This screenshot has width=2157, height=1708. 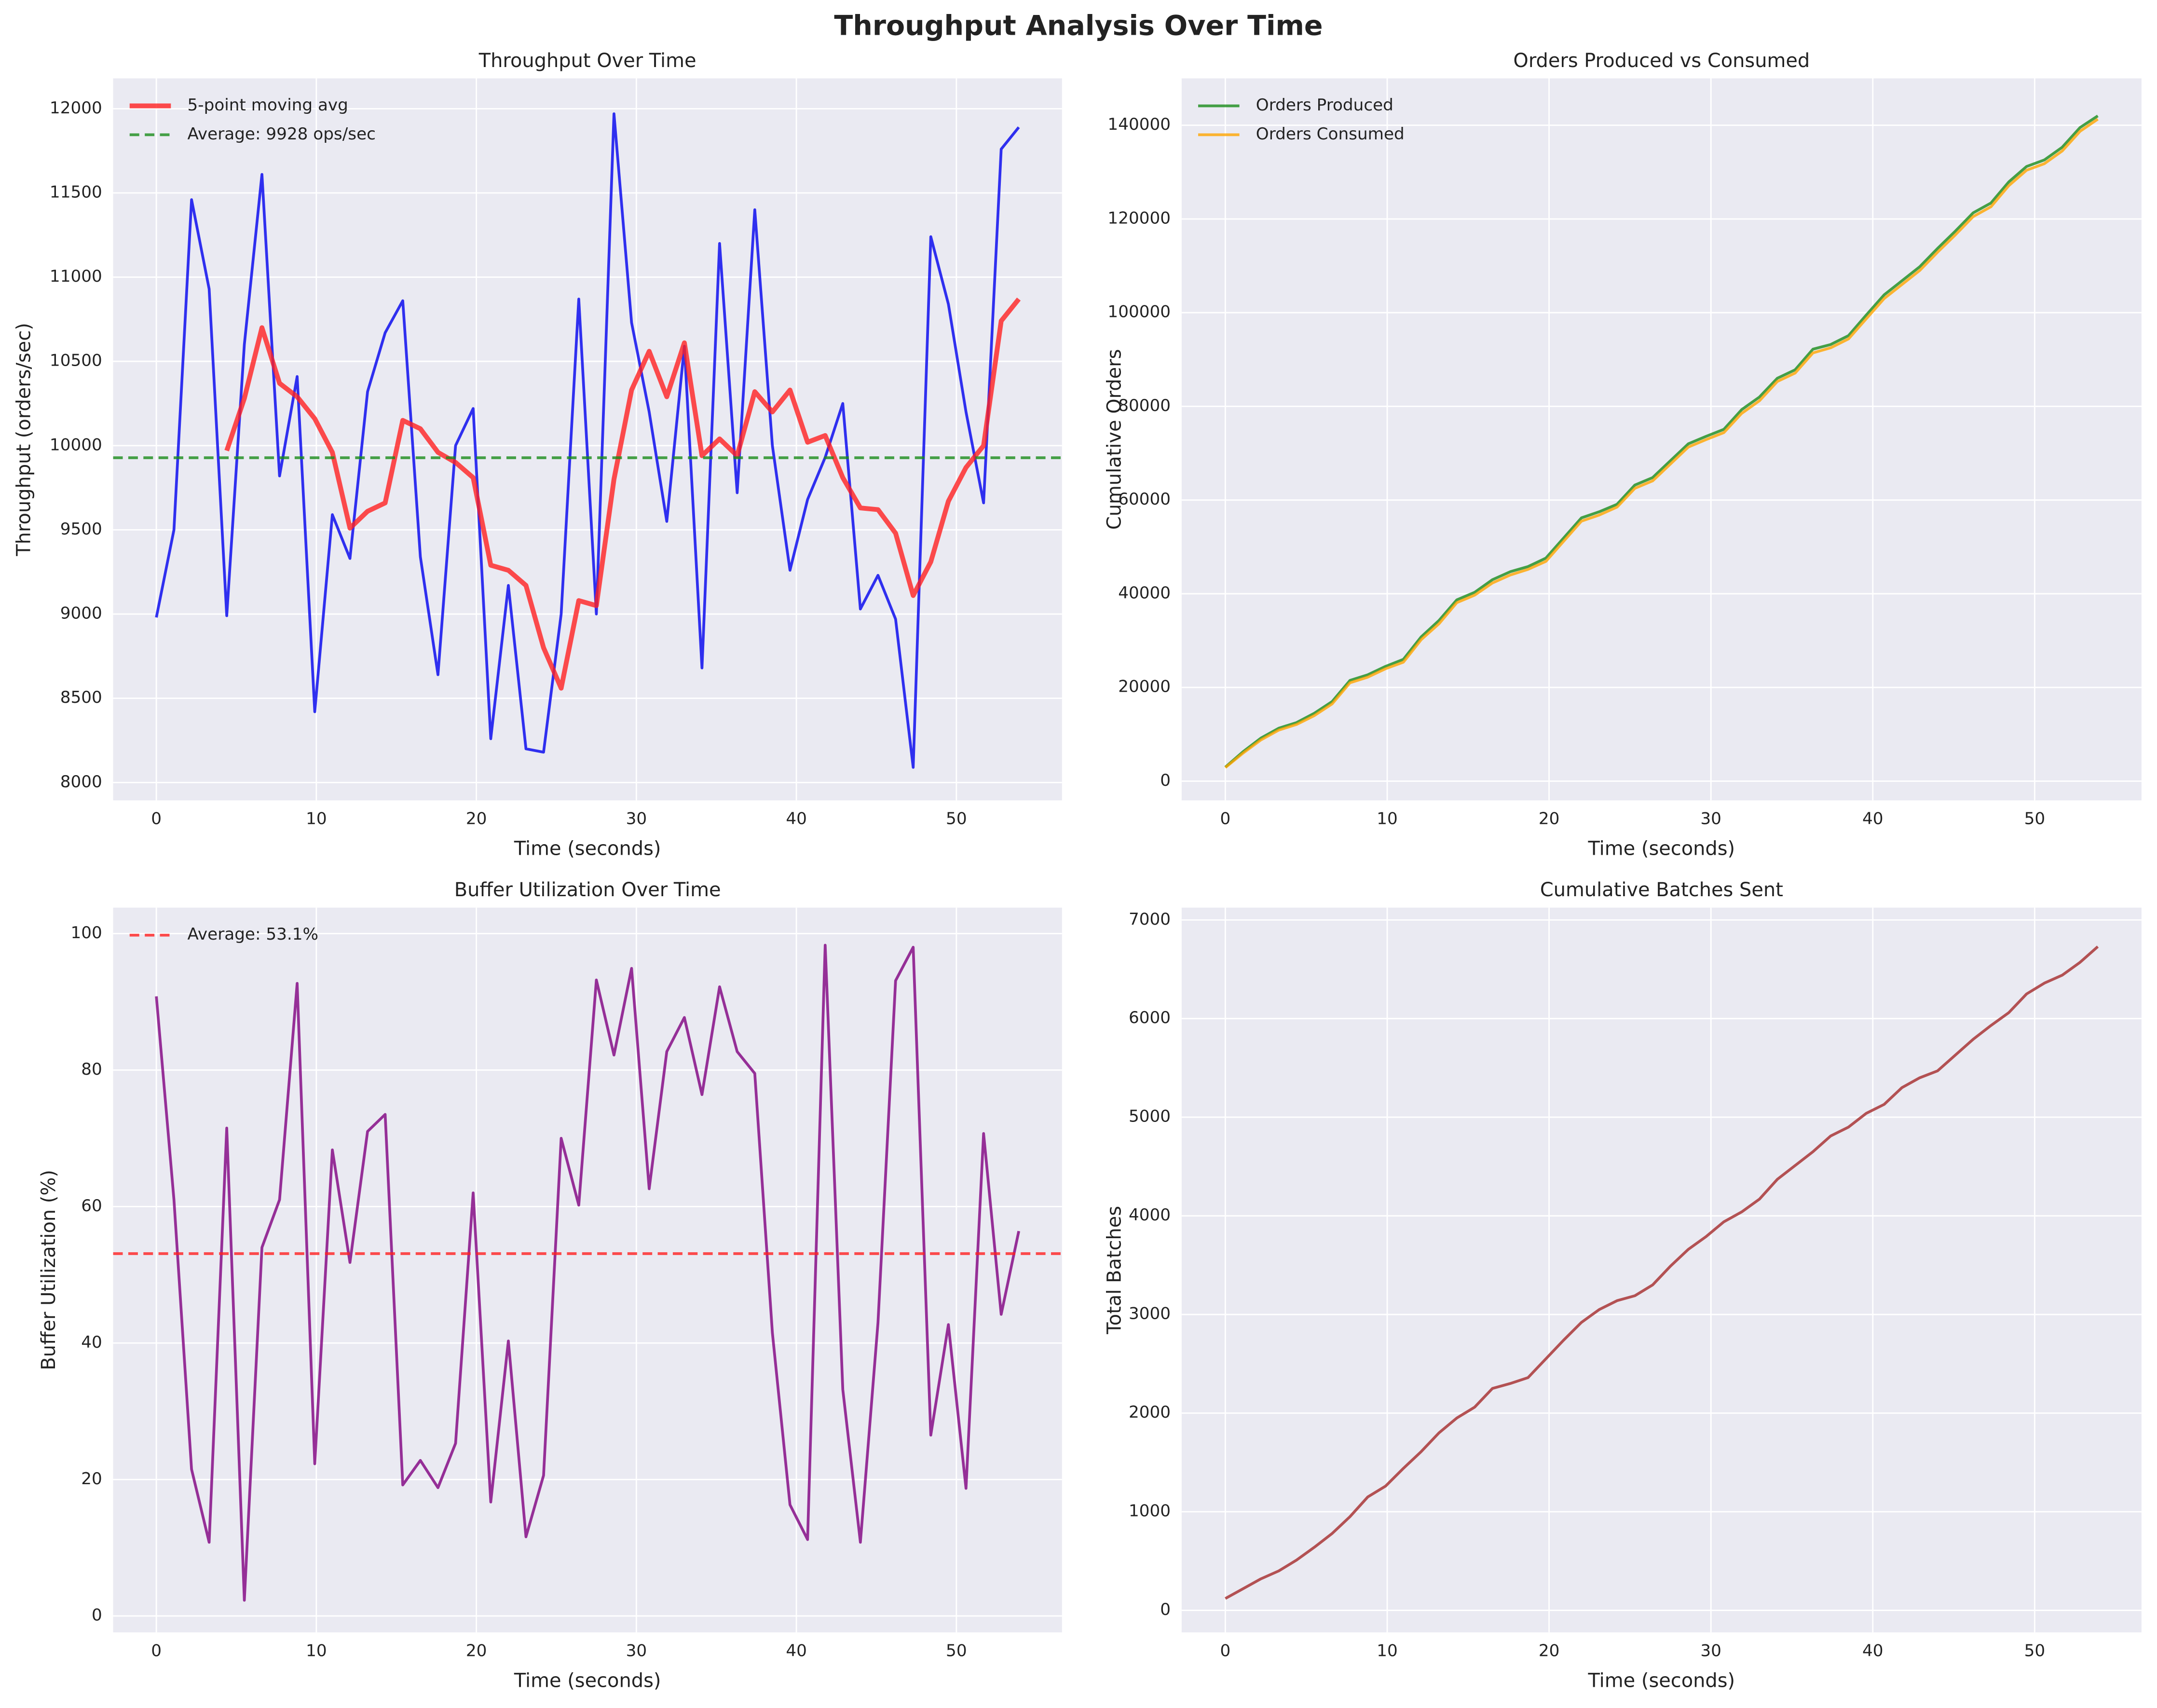 What do you see at coordinates (622, 494) in the screenshot?
I see `series-line` at bounding box center [622, 494].